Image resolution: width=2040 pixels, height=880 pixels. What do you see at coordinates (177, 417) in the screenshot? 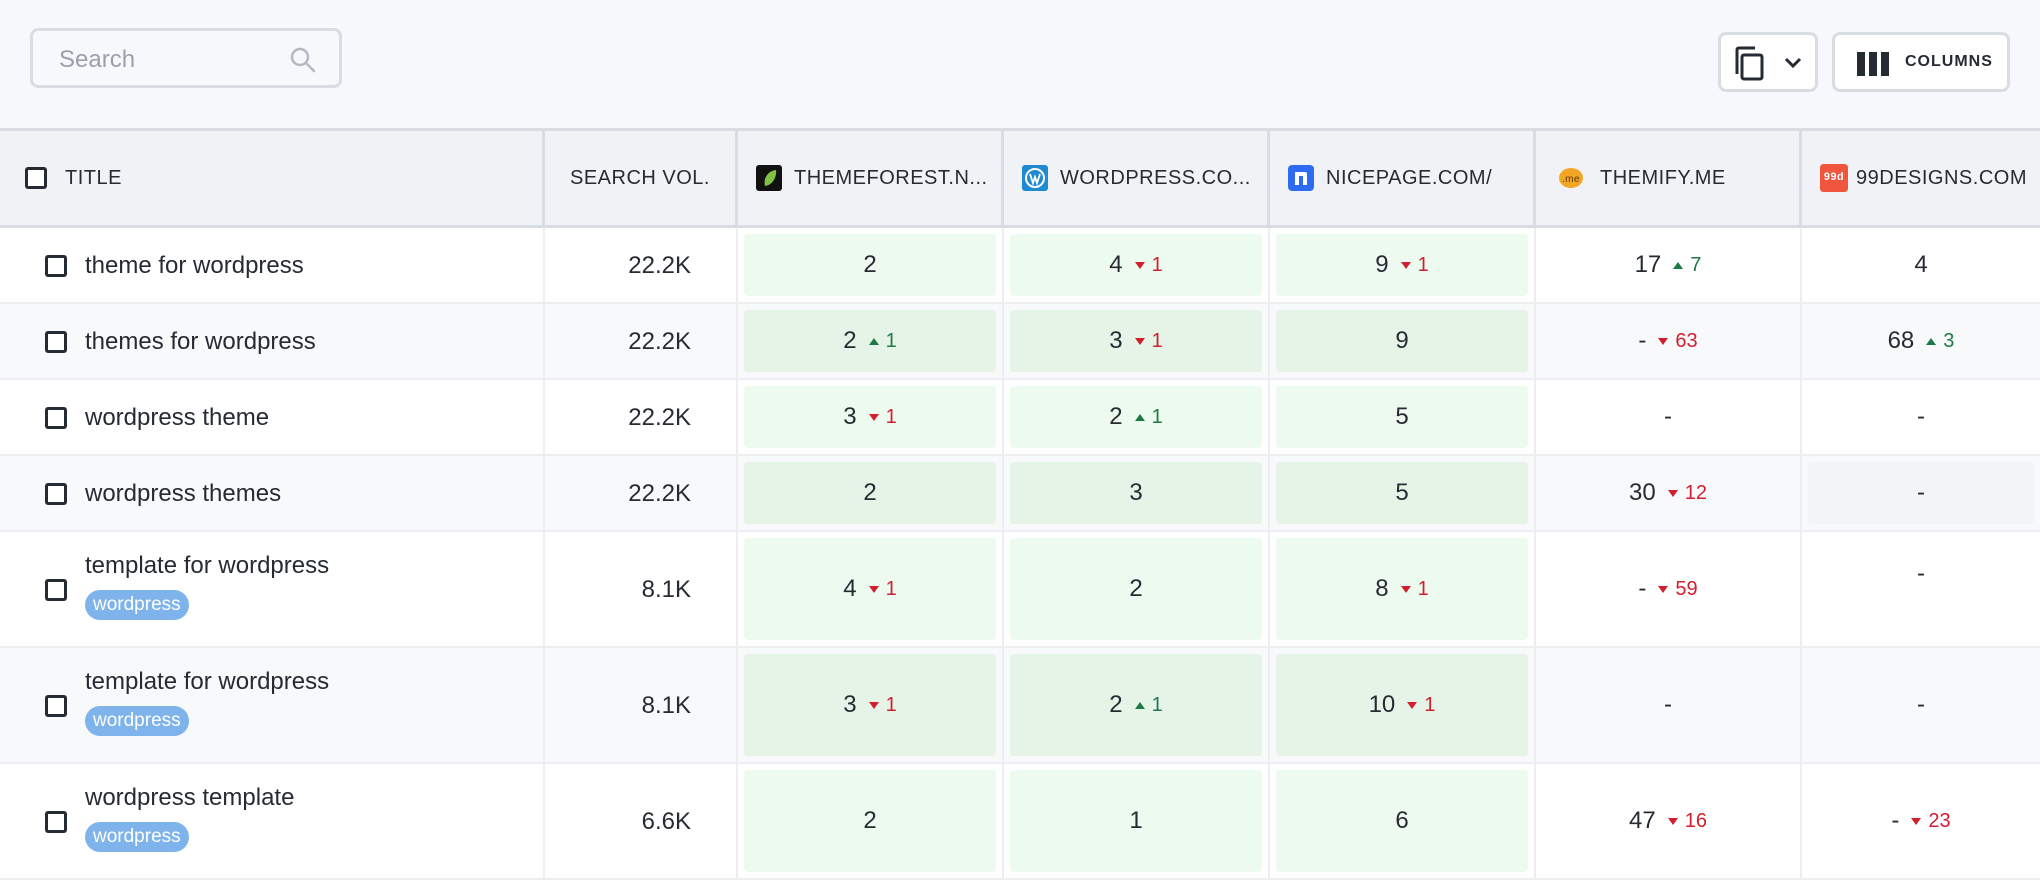
I see `keyword-title: wordpress theme` at bounding box center [177, 417].